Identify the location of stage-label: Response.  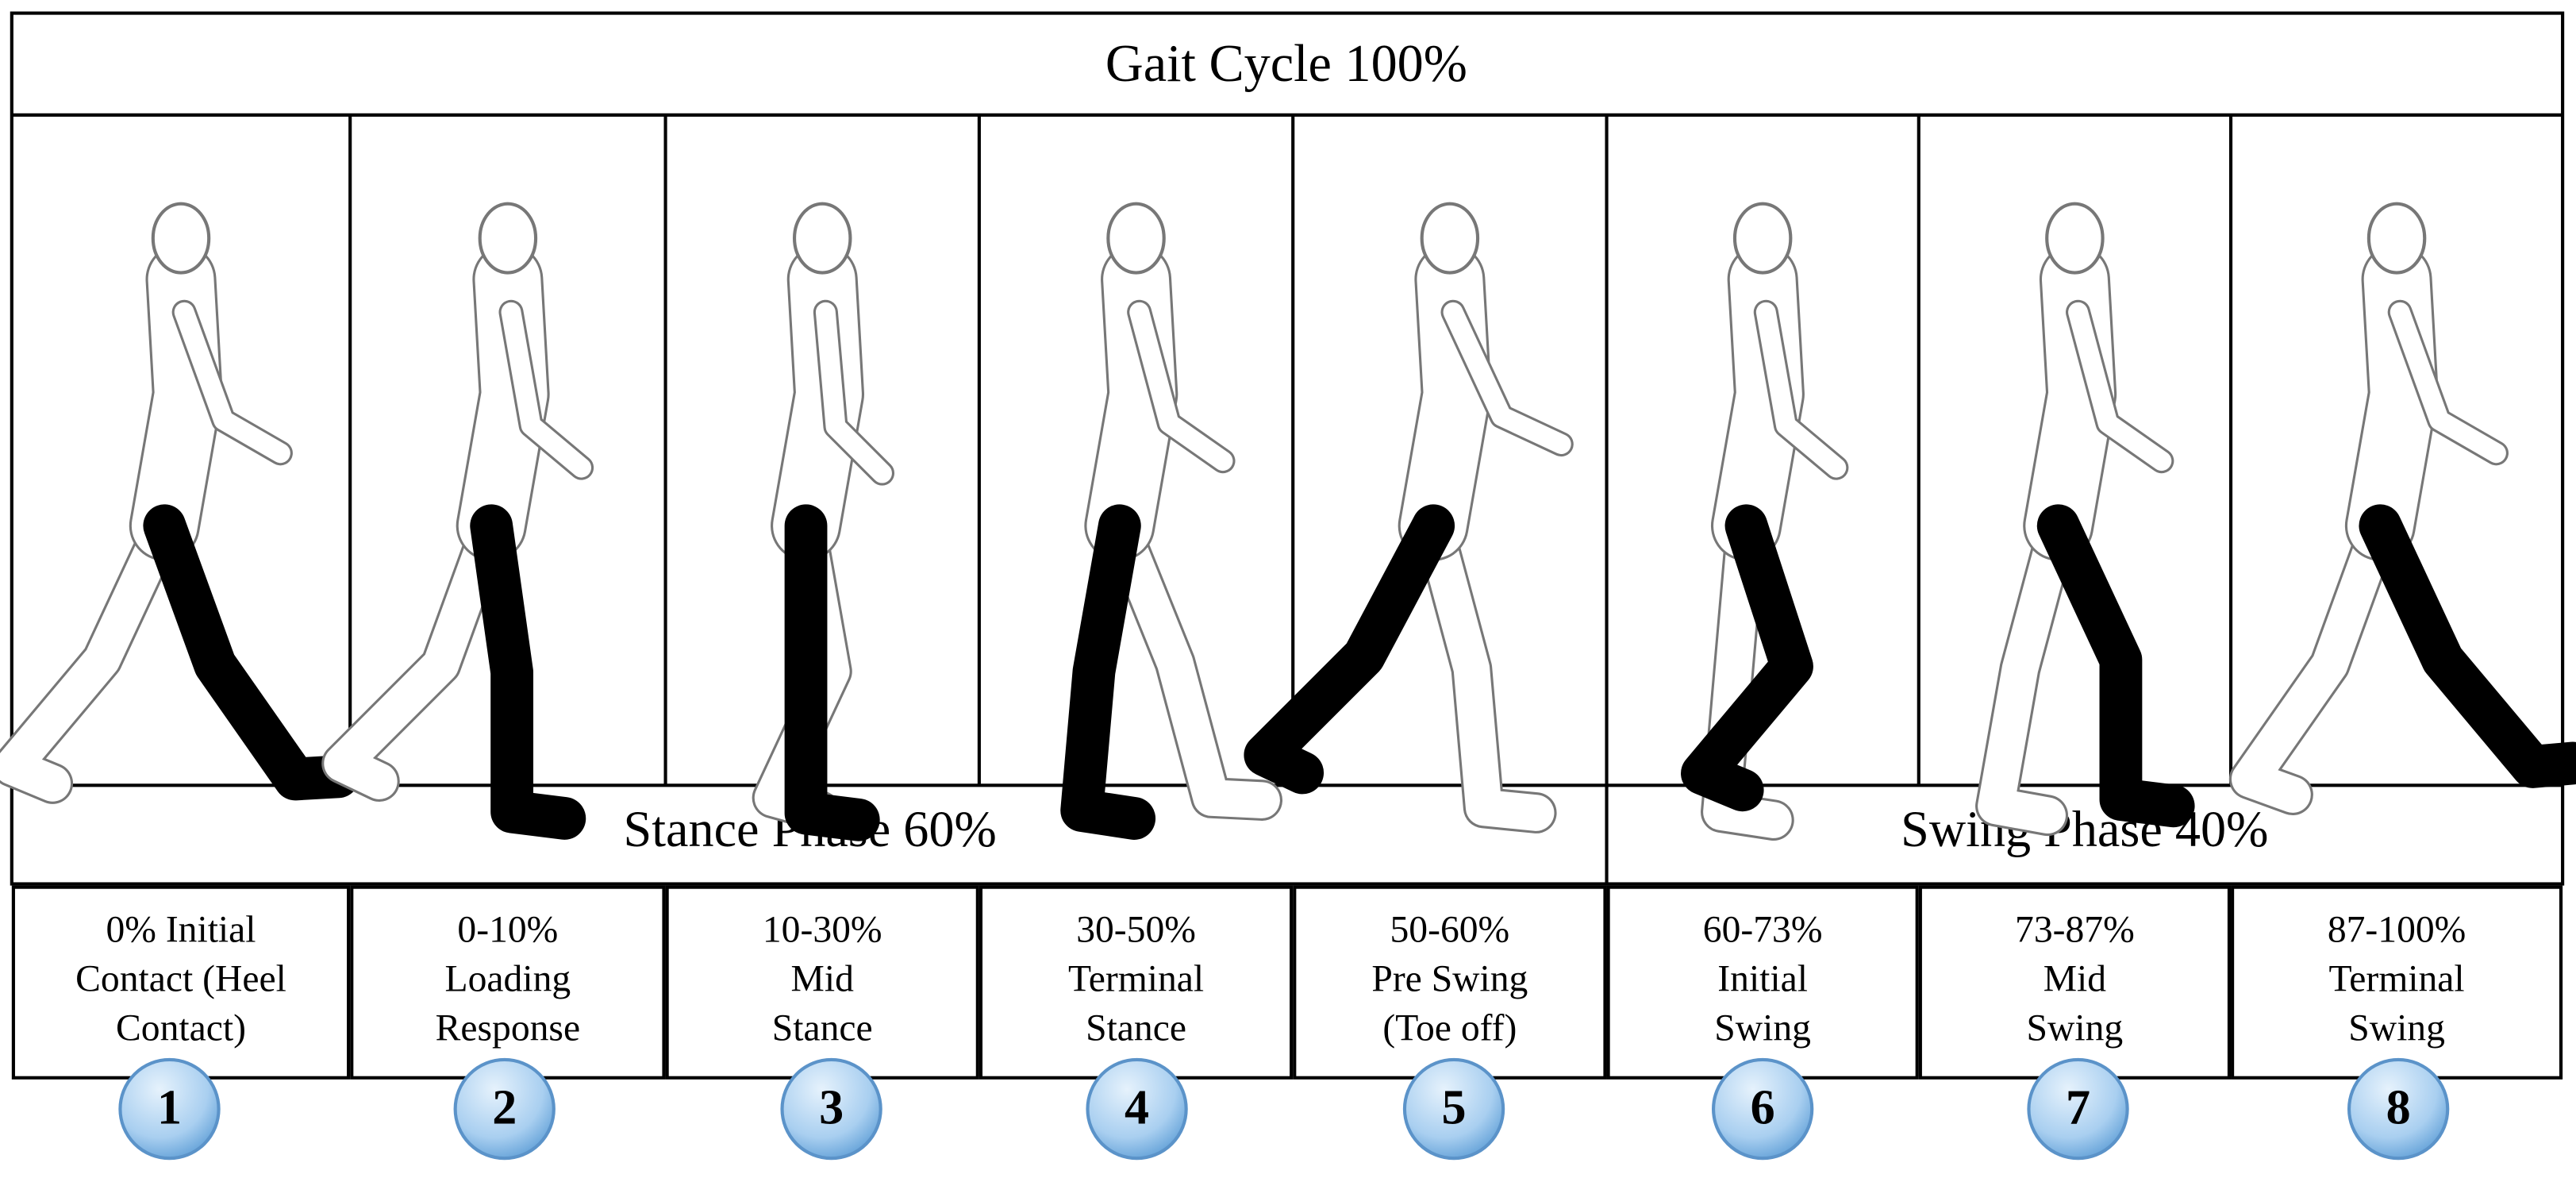
(508, 1028).